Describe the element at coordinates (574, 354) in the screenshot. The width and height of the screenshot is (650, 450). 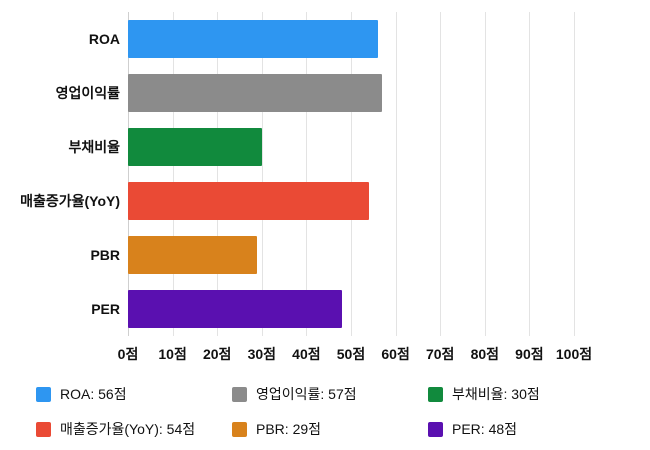
I see `x-tick-label: 100점` at that location.